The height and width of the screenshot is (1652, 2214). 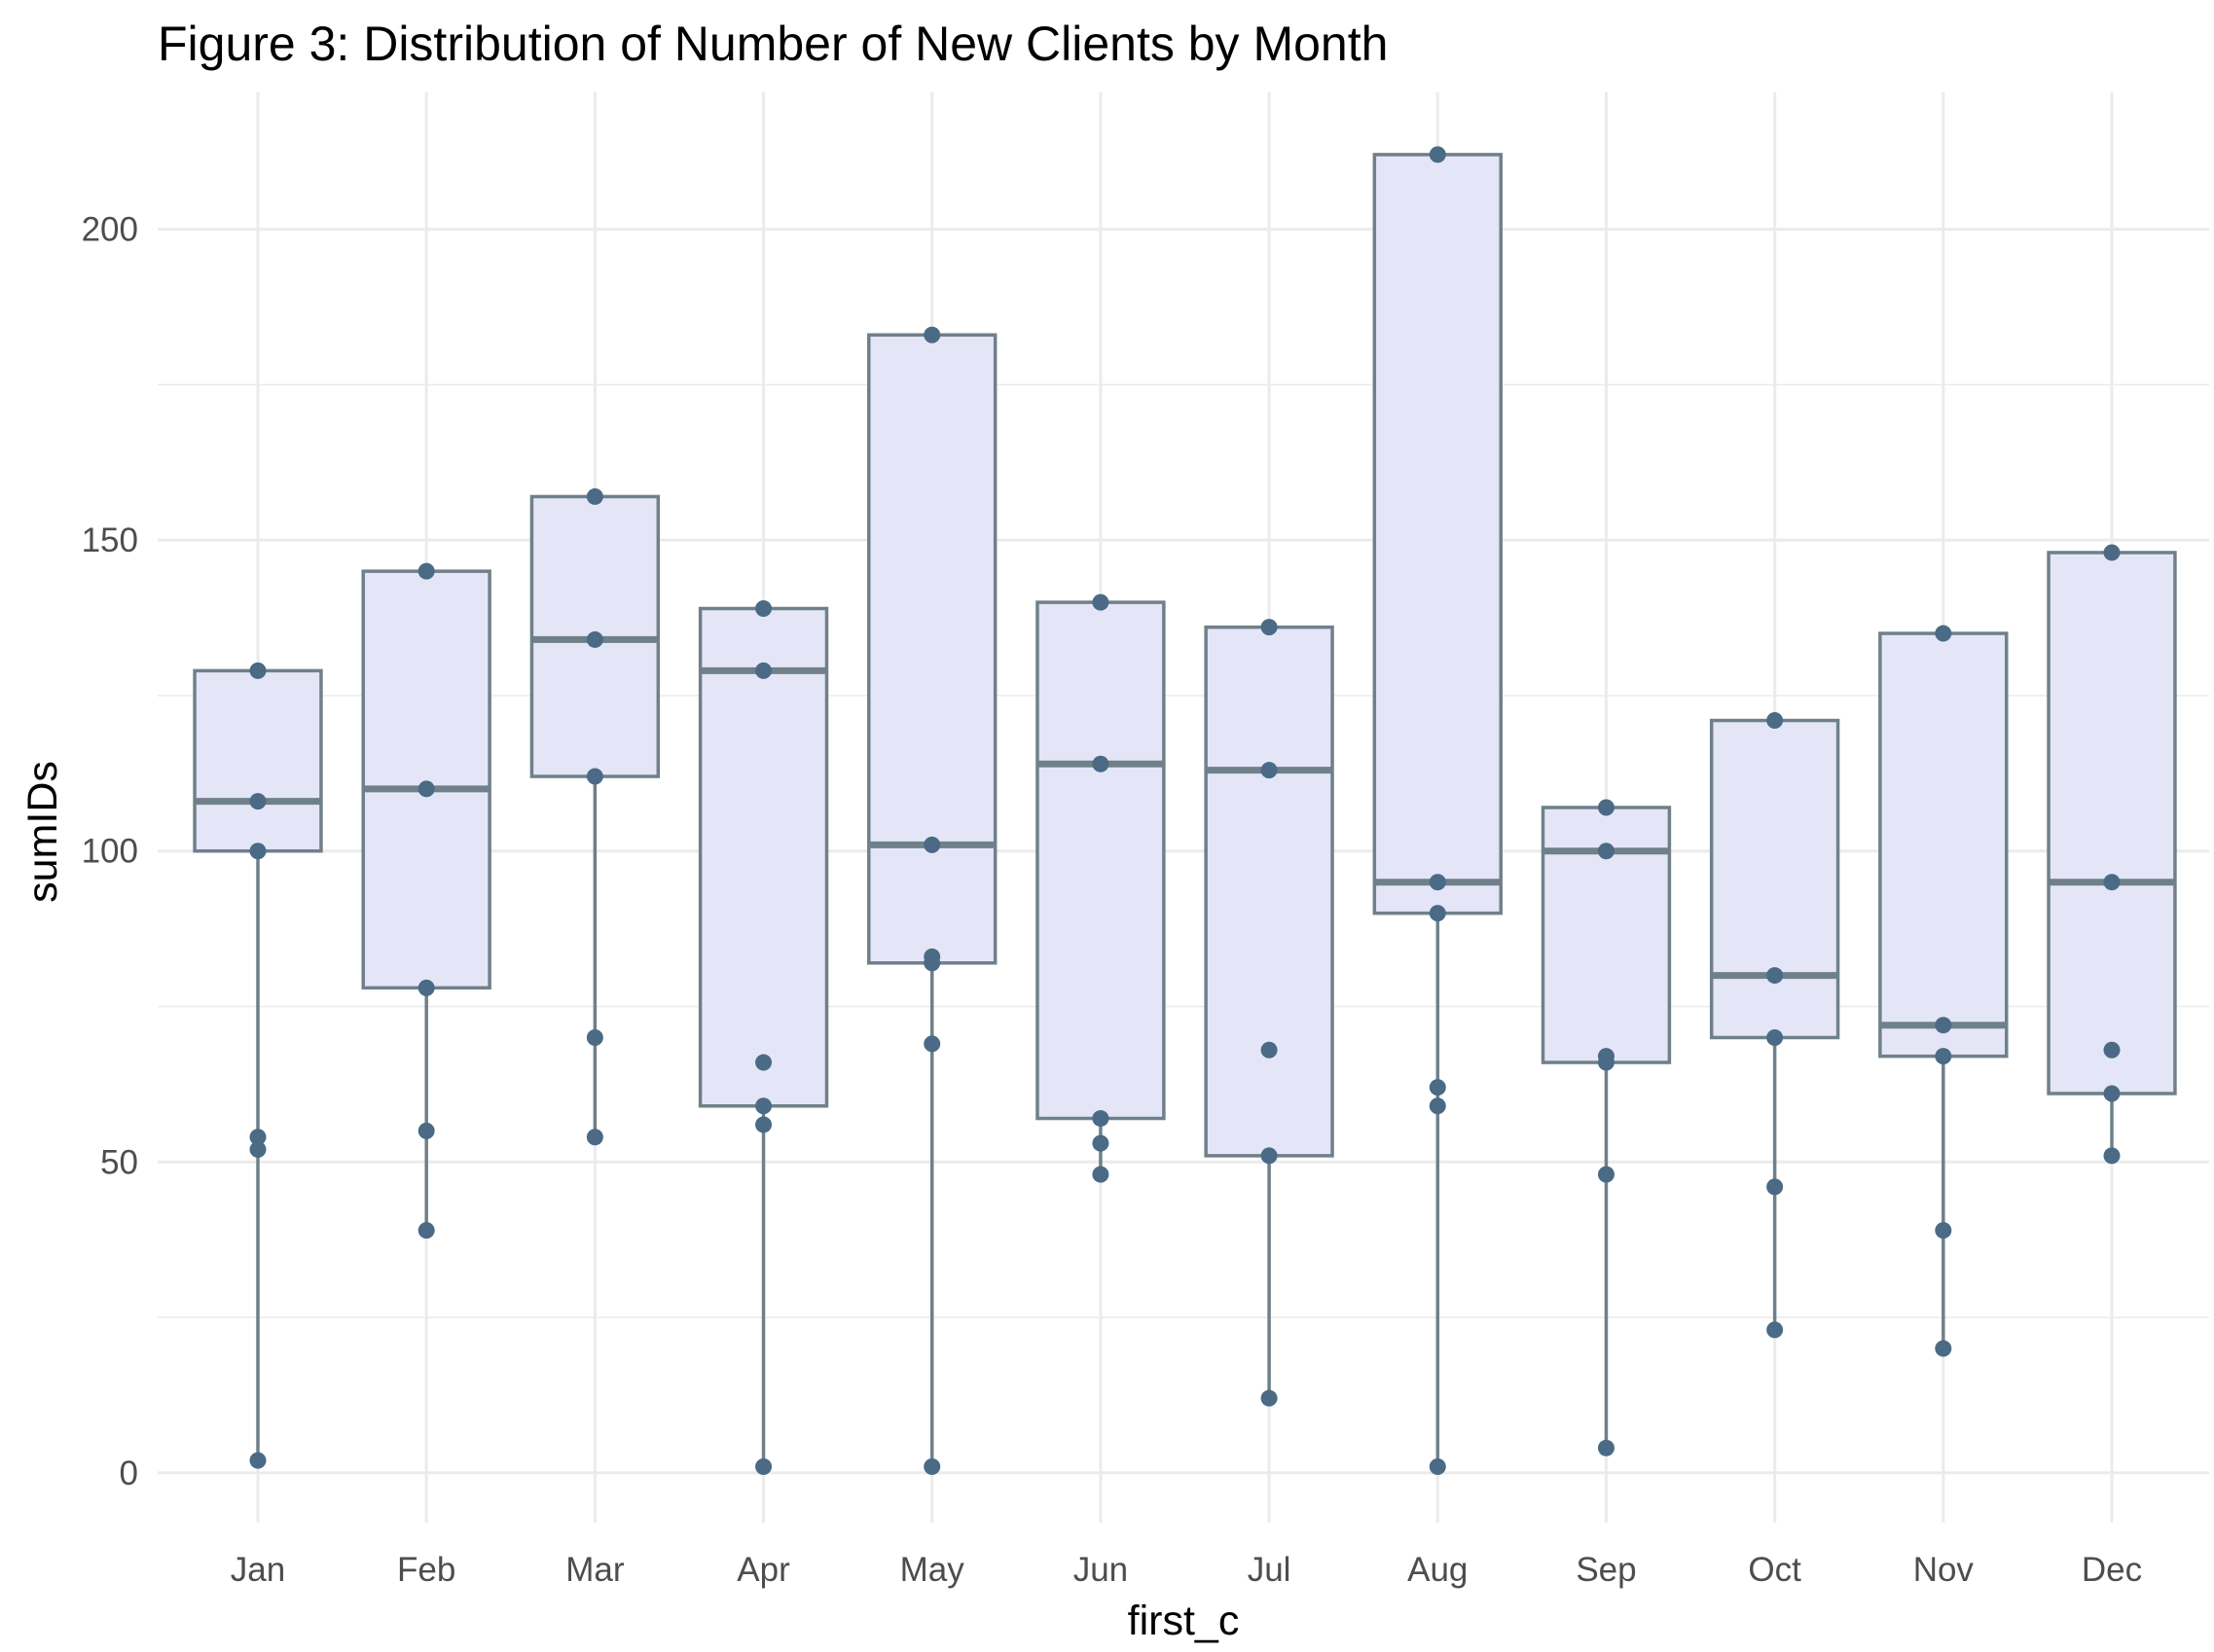 I want to click on box-dec, so click(x=2112, y=853).